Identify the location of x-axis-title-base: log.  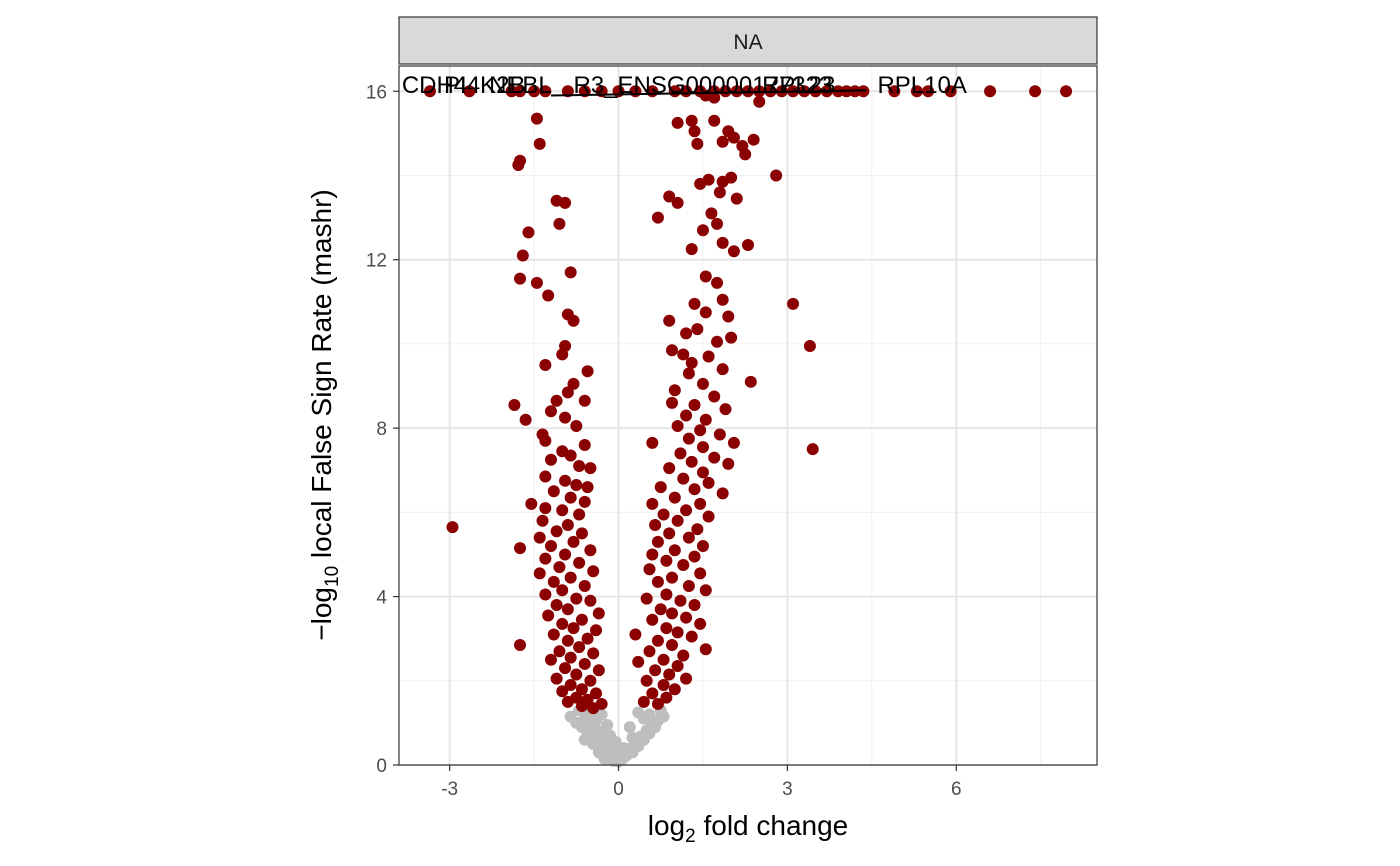
(666, 825).